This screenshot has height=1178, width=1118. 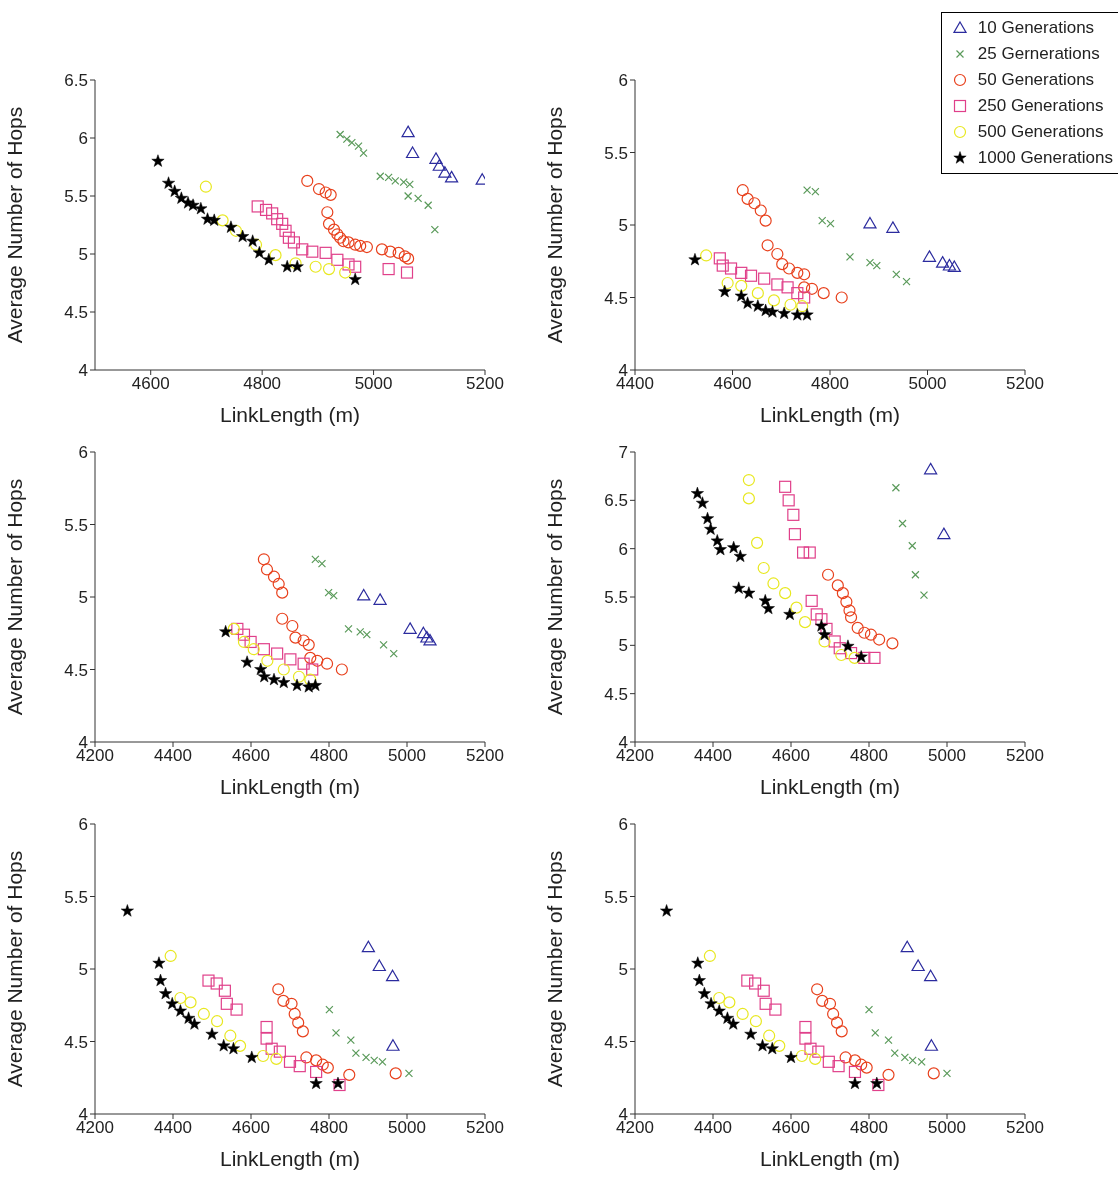 I want to click on legend-label: 10 Generations, so click(x=1036, y=28).